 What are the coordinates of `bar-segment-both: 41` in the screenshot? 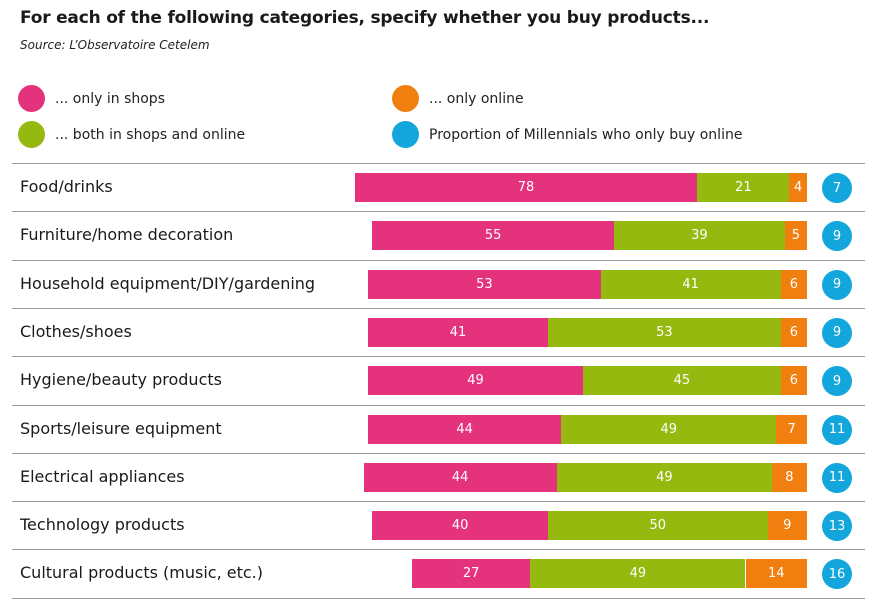 It's located at (690, 284).